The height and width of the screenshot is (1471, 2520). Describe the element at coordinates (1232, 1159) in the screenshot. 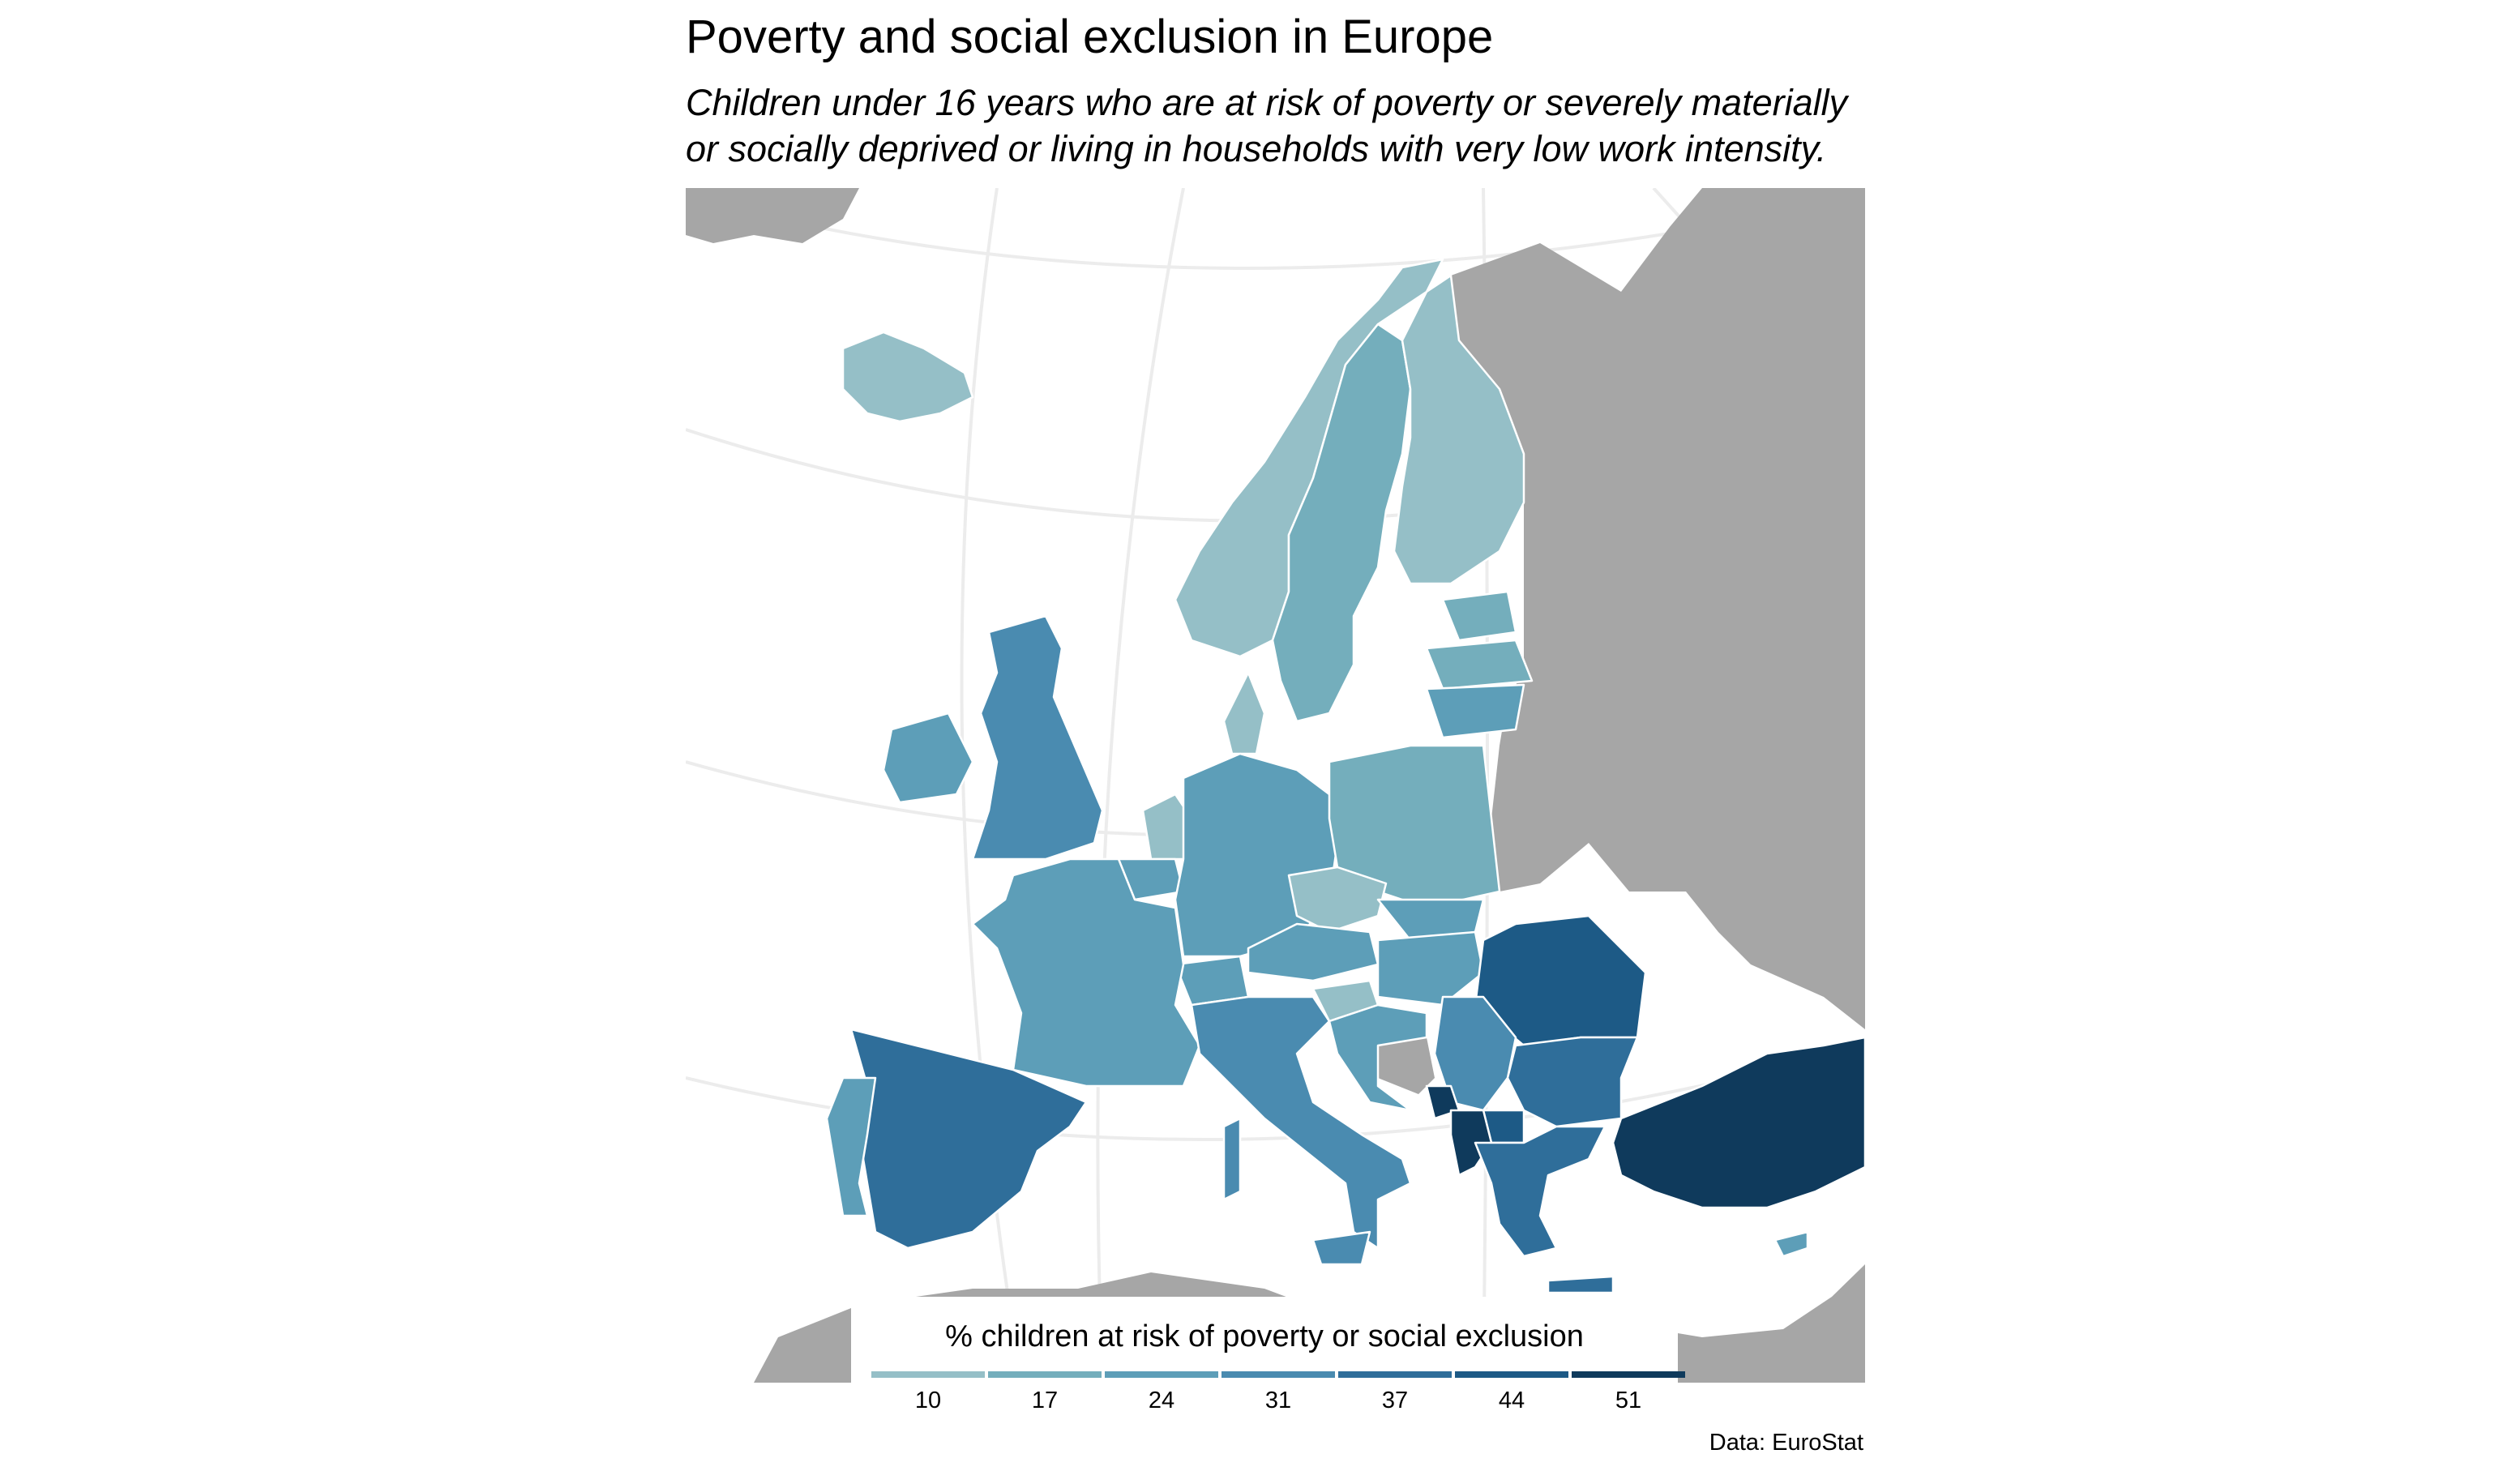

I see `country-italy-sardinia` at that location.